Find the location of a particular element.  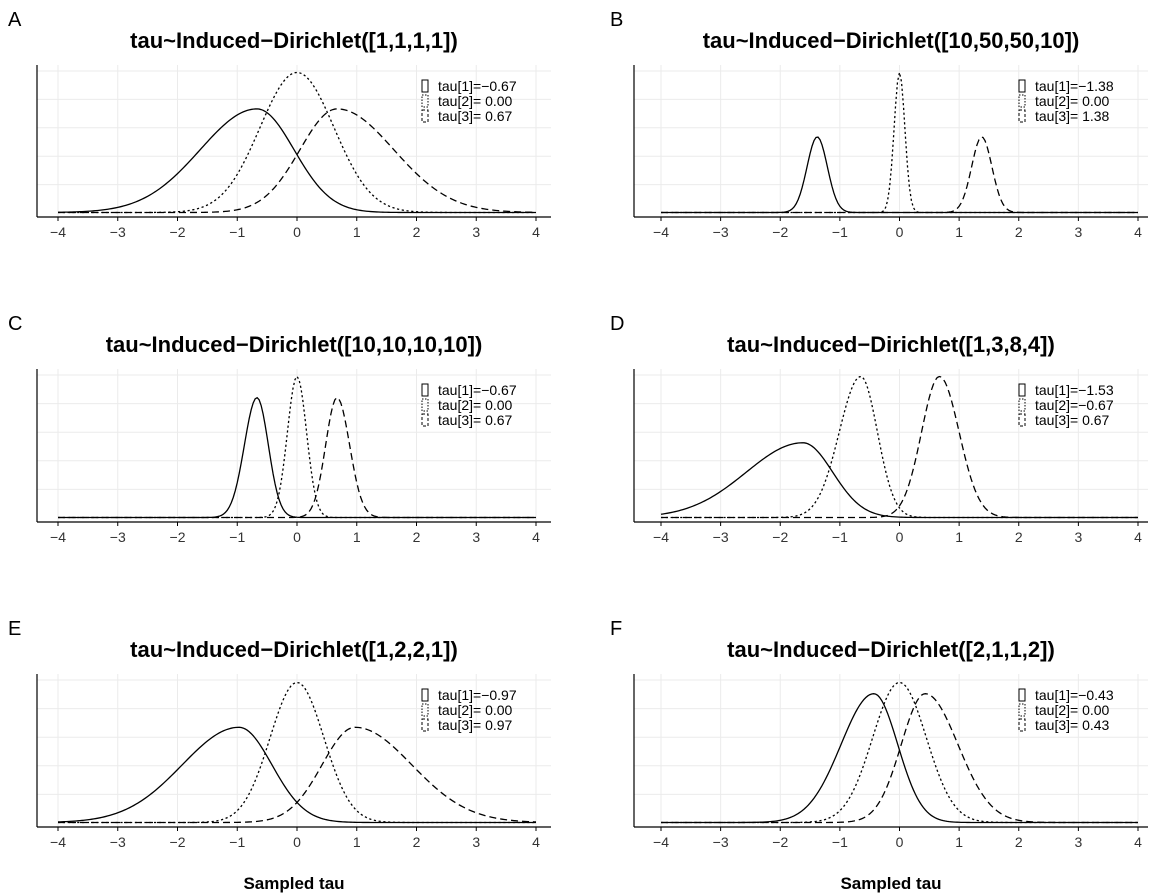

panel-title: tau~Induced−Dirichlet([2,1,1,2]) is located at coordinates (891, 649).